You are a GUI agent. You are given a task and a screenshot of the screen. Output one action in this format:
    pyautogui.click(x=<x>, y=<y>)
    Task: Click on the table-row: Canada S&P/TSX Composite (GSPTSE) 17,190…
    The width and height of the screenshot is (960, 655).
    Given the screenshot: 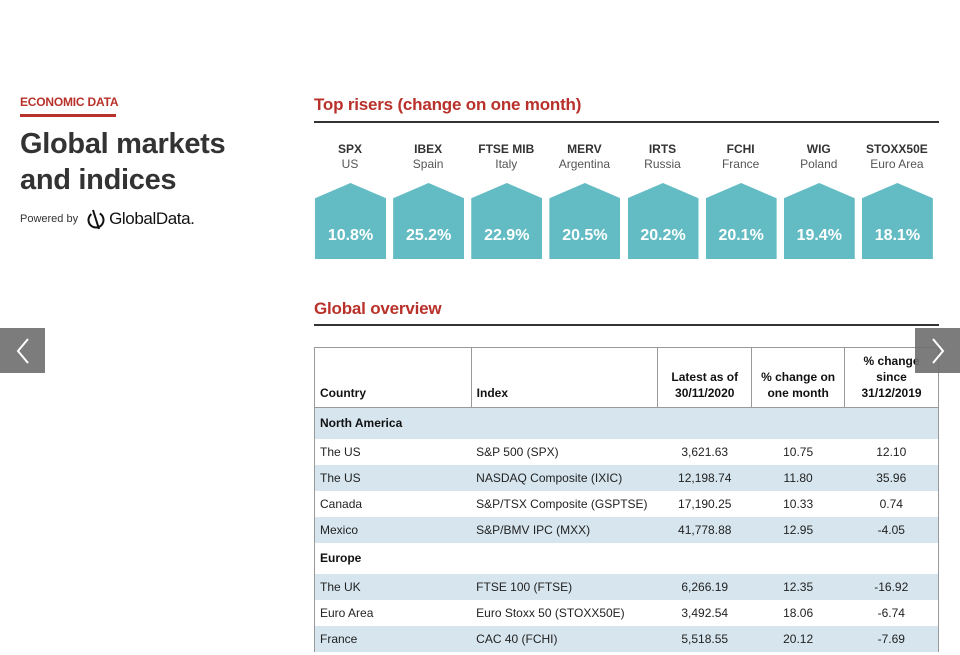 What is the action you would take?
    pyautogui.click(x=626, y=503)
    